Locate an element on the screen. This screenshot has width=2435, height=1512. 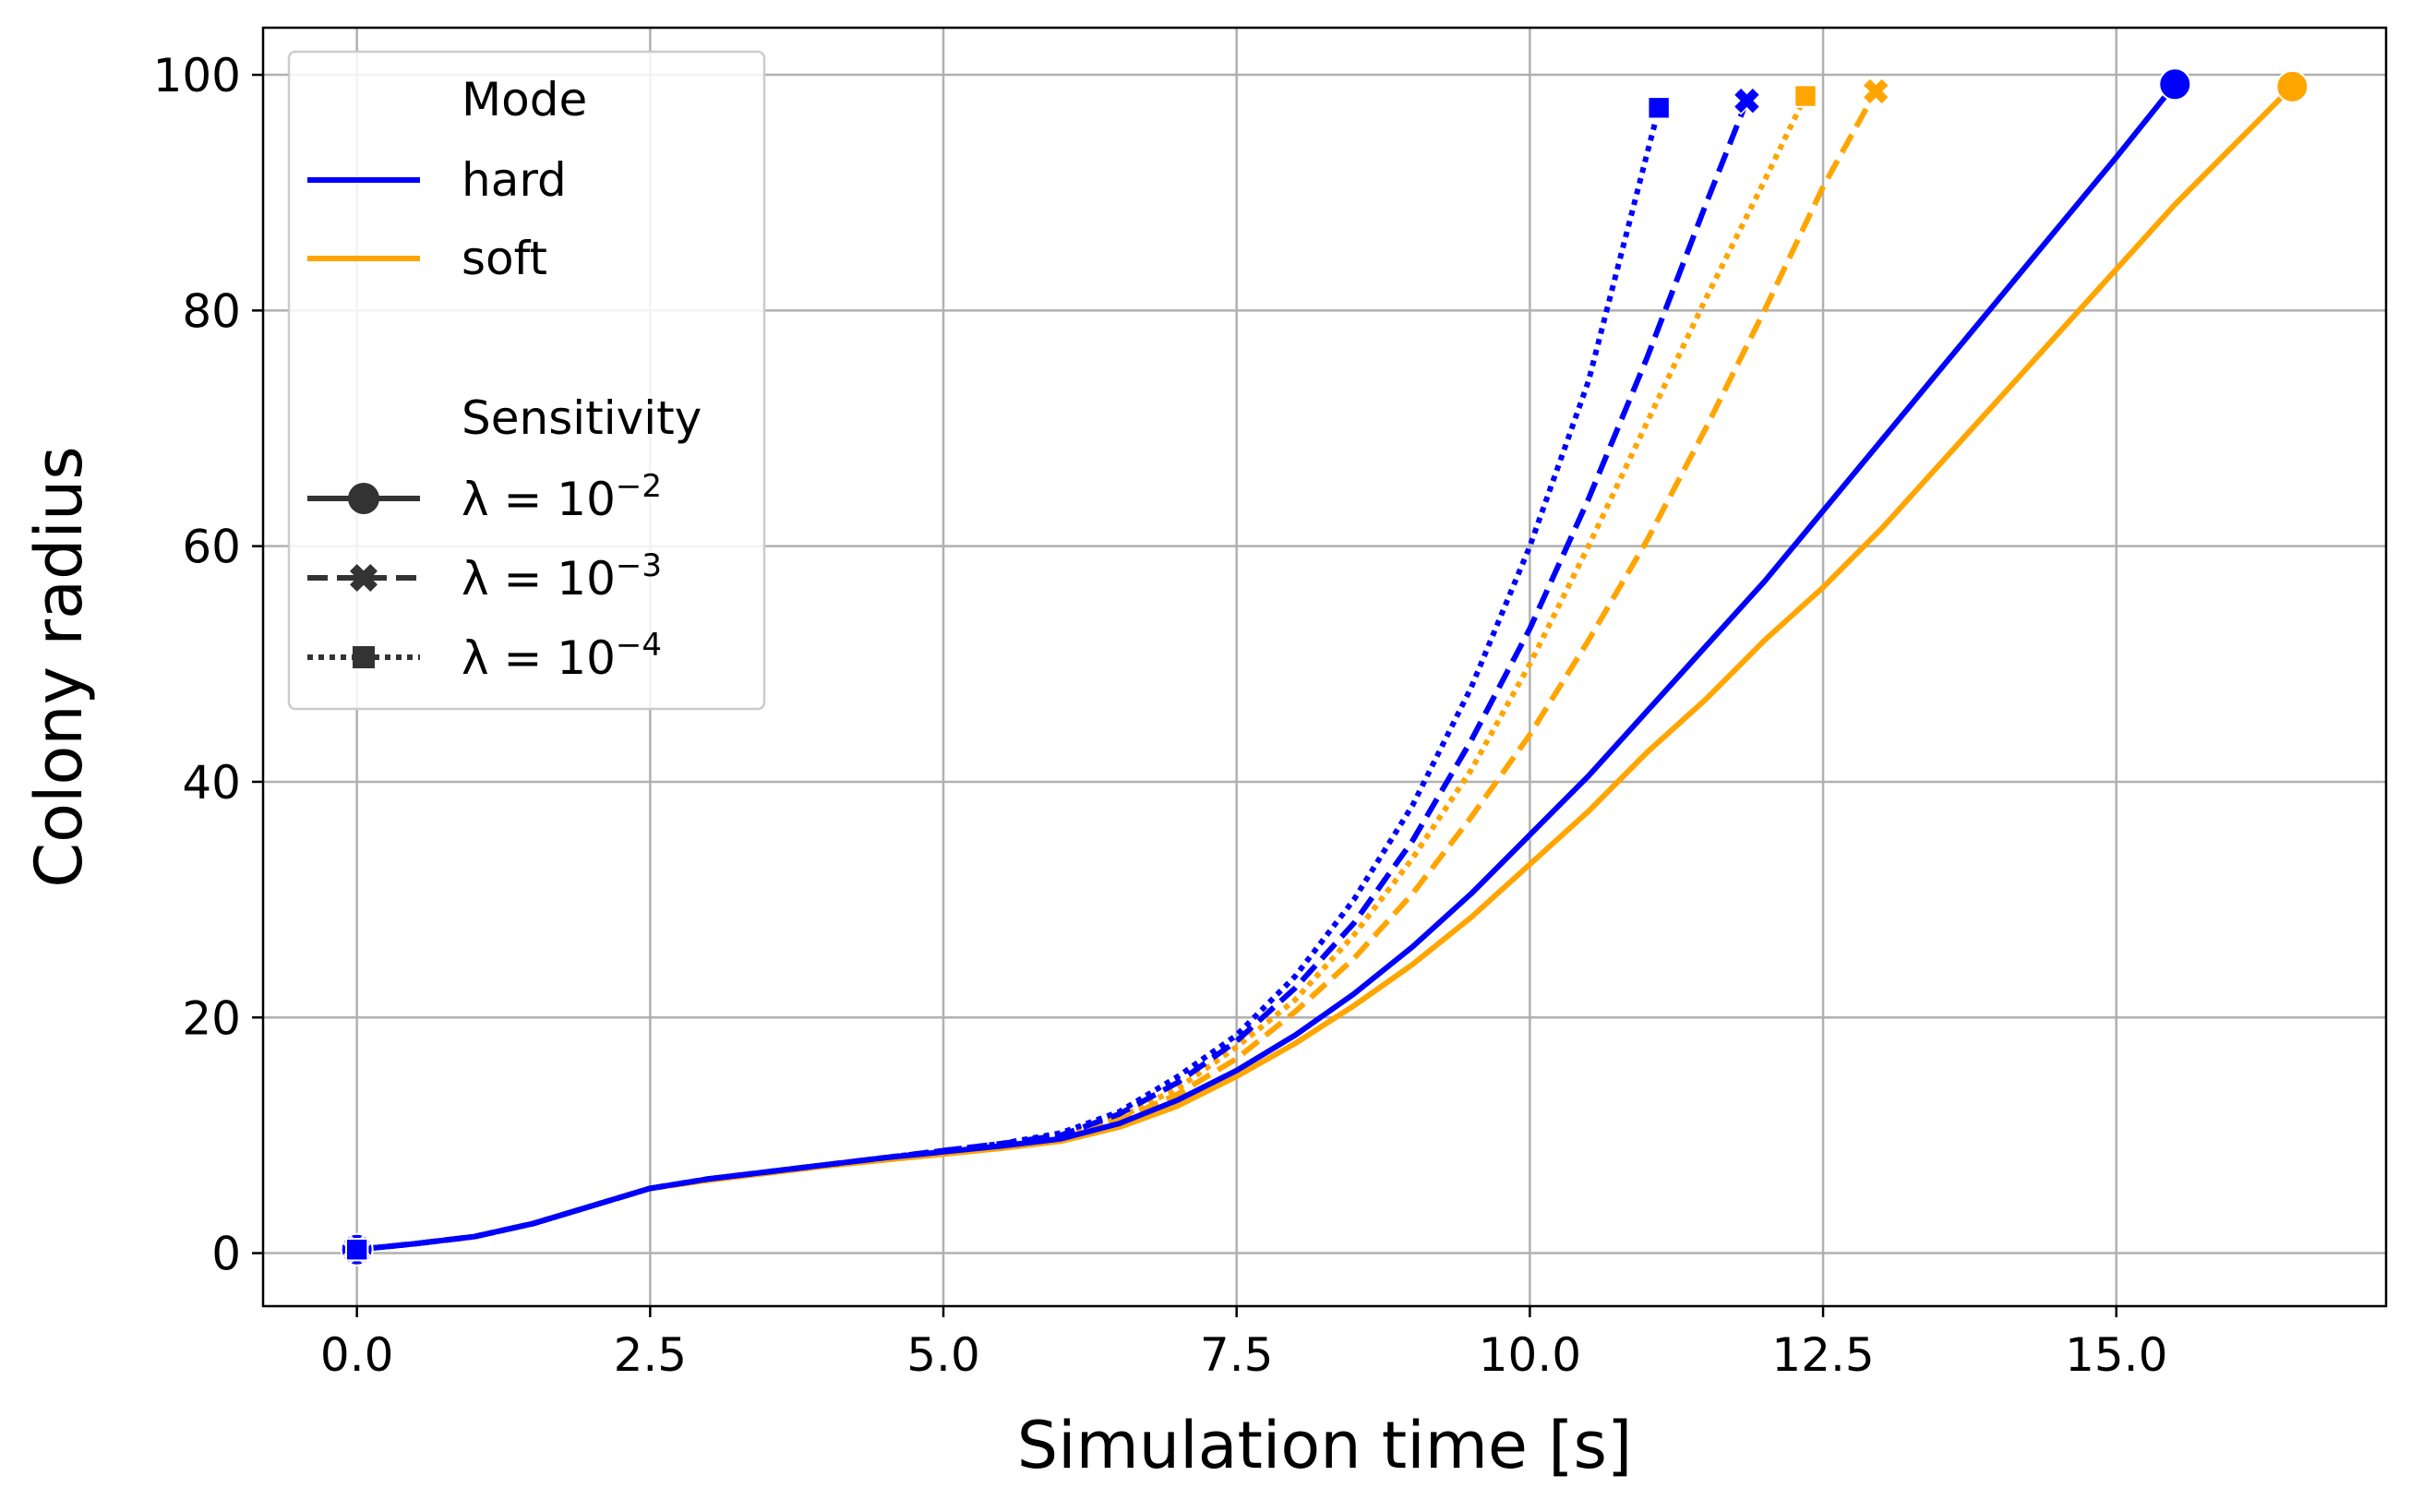
x-tick-label: 12.5 is located at coordinates (1822, 1355).